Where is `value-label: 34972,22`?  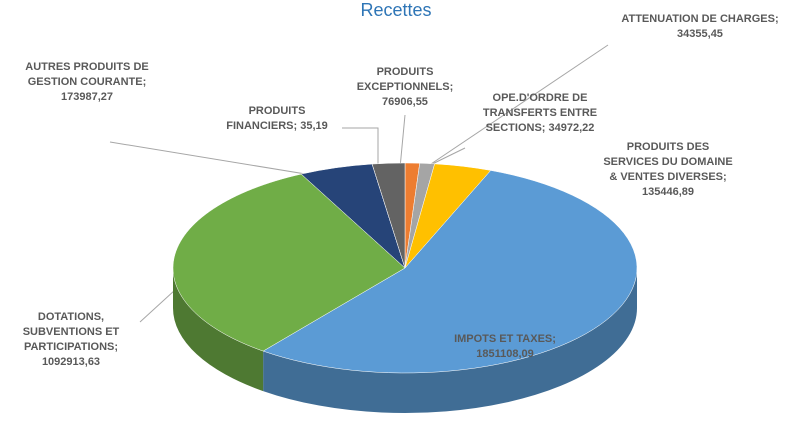
value-label: 34972,22 is located at coordinates (571, 128).